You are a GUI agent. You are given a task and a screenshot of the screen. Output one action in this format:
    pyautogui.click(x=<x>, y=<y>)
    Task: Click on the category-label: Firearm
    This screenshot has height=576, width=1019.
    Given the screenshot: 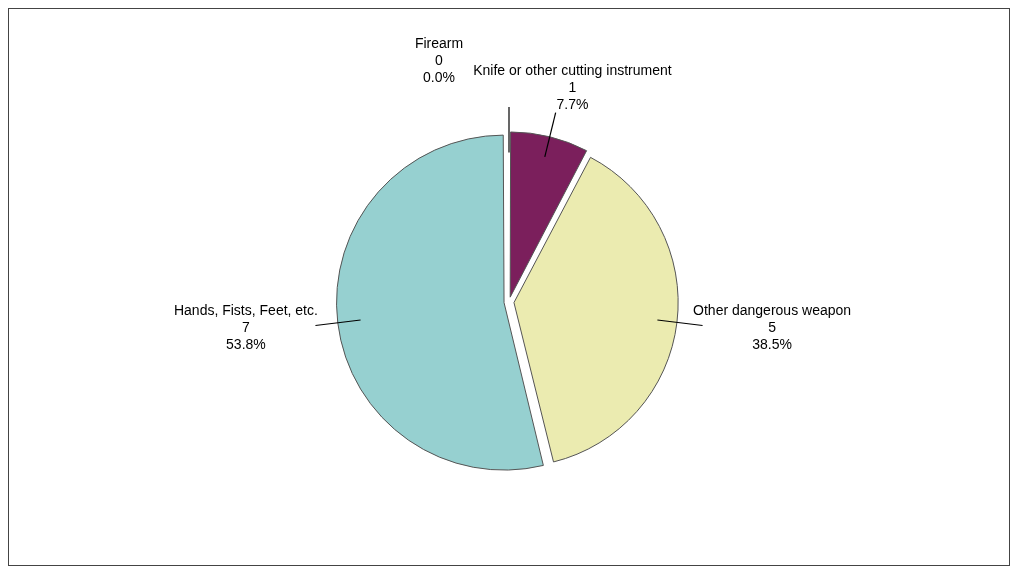 What is the action you would take?
    pyautogui.click(x=439, y=43)
    